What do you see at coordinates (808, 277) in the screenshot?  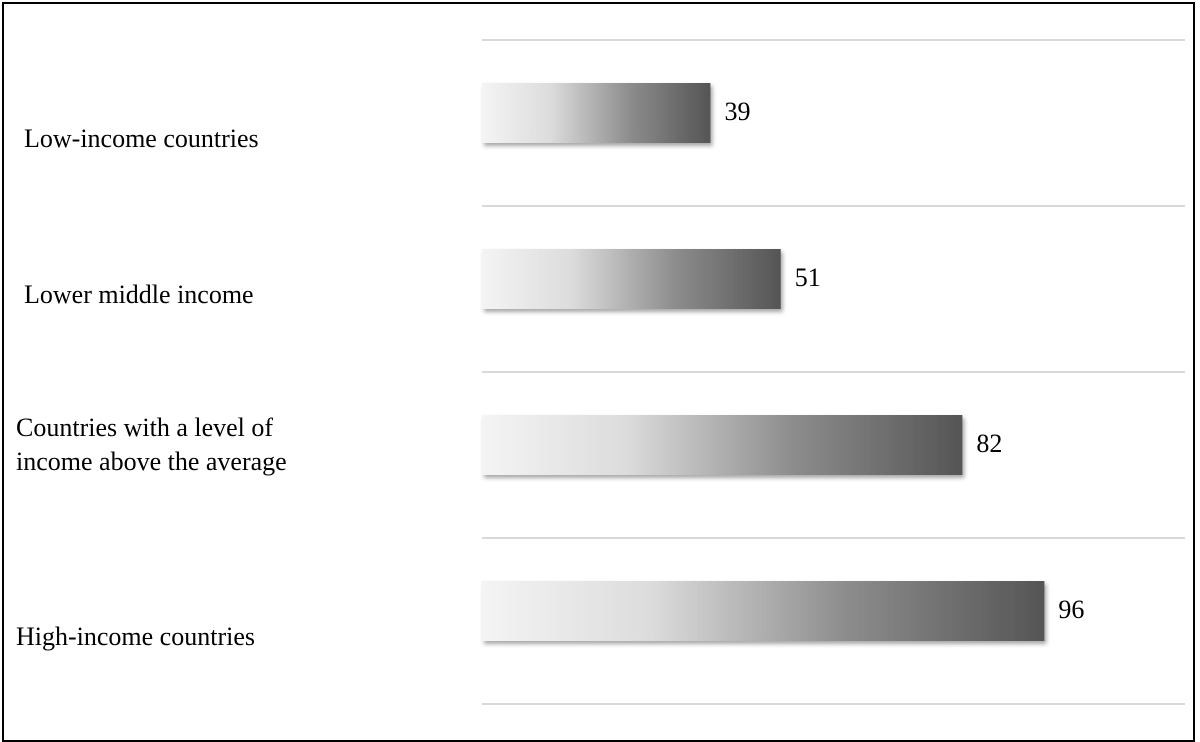 I see `data-label-2: 51` at bounding box center [808, 277].